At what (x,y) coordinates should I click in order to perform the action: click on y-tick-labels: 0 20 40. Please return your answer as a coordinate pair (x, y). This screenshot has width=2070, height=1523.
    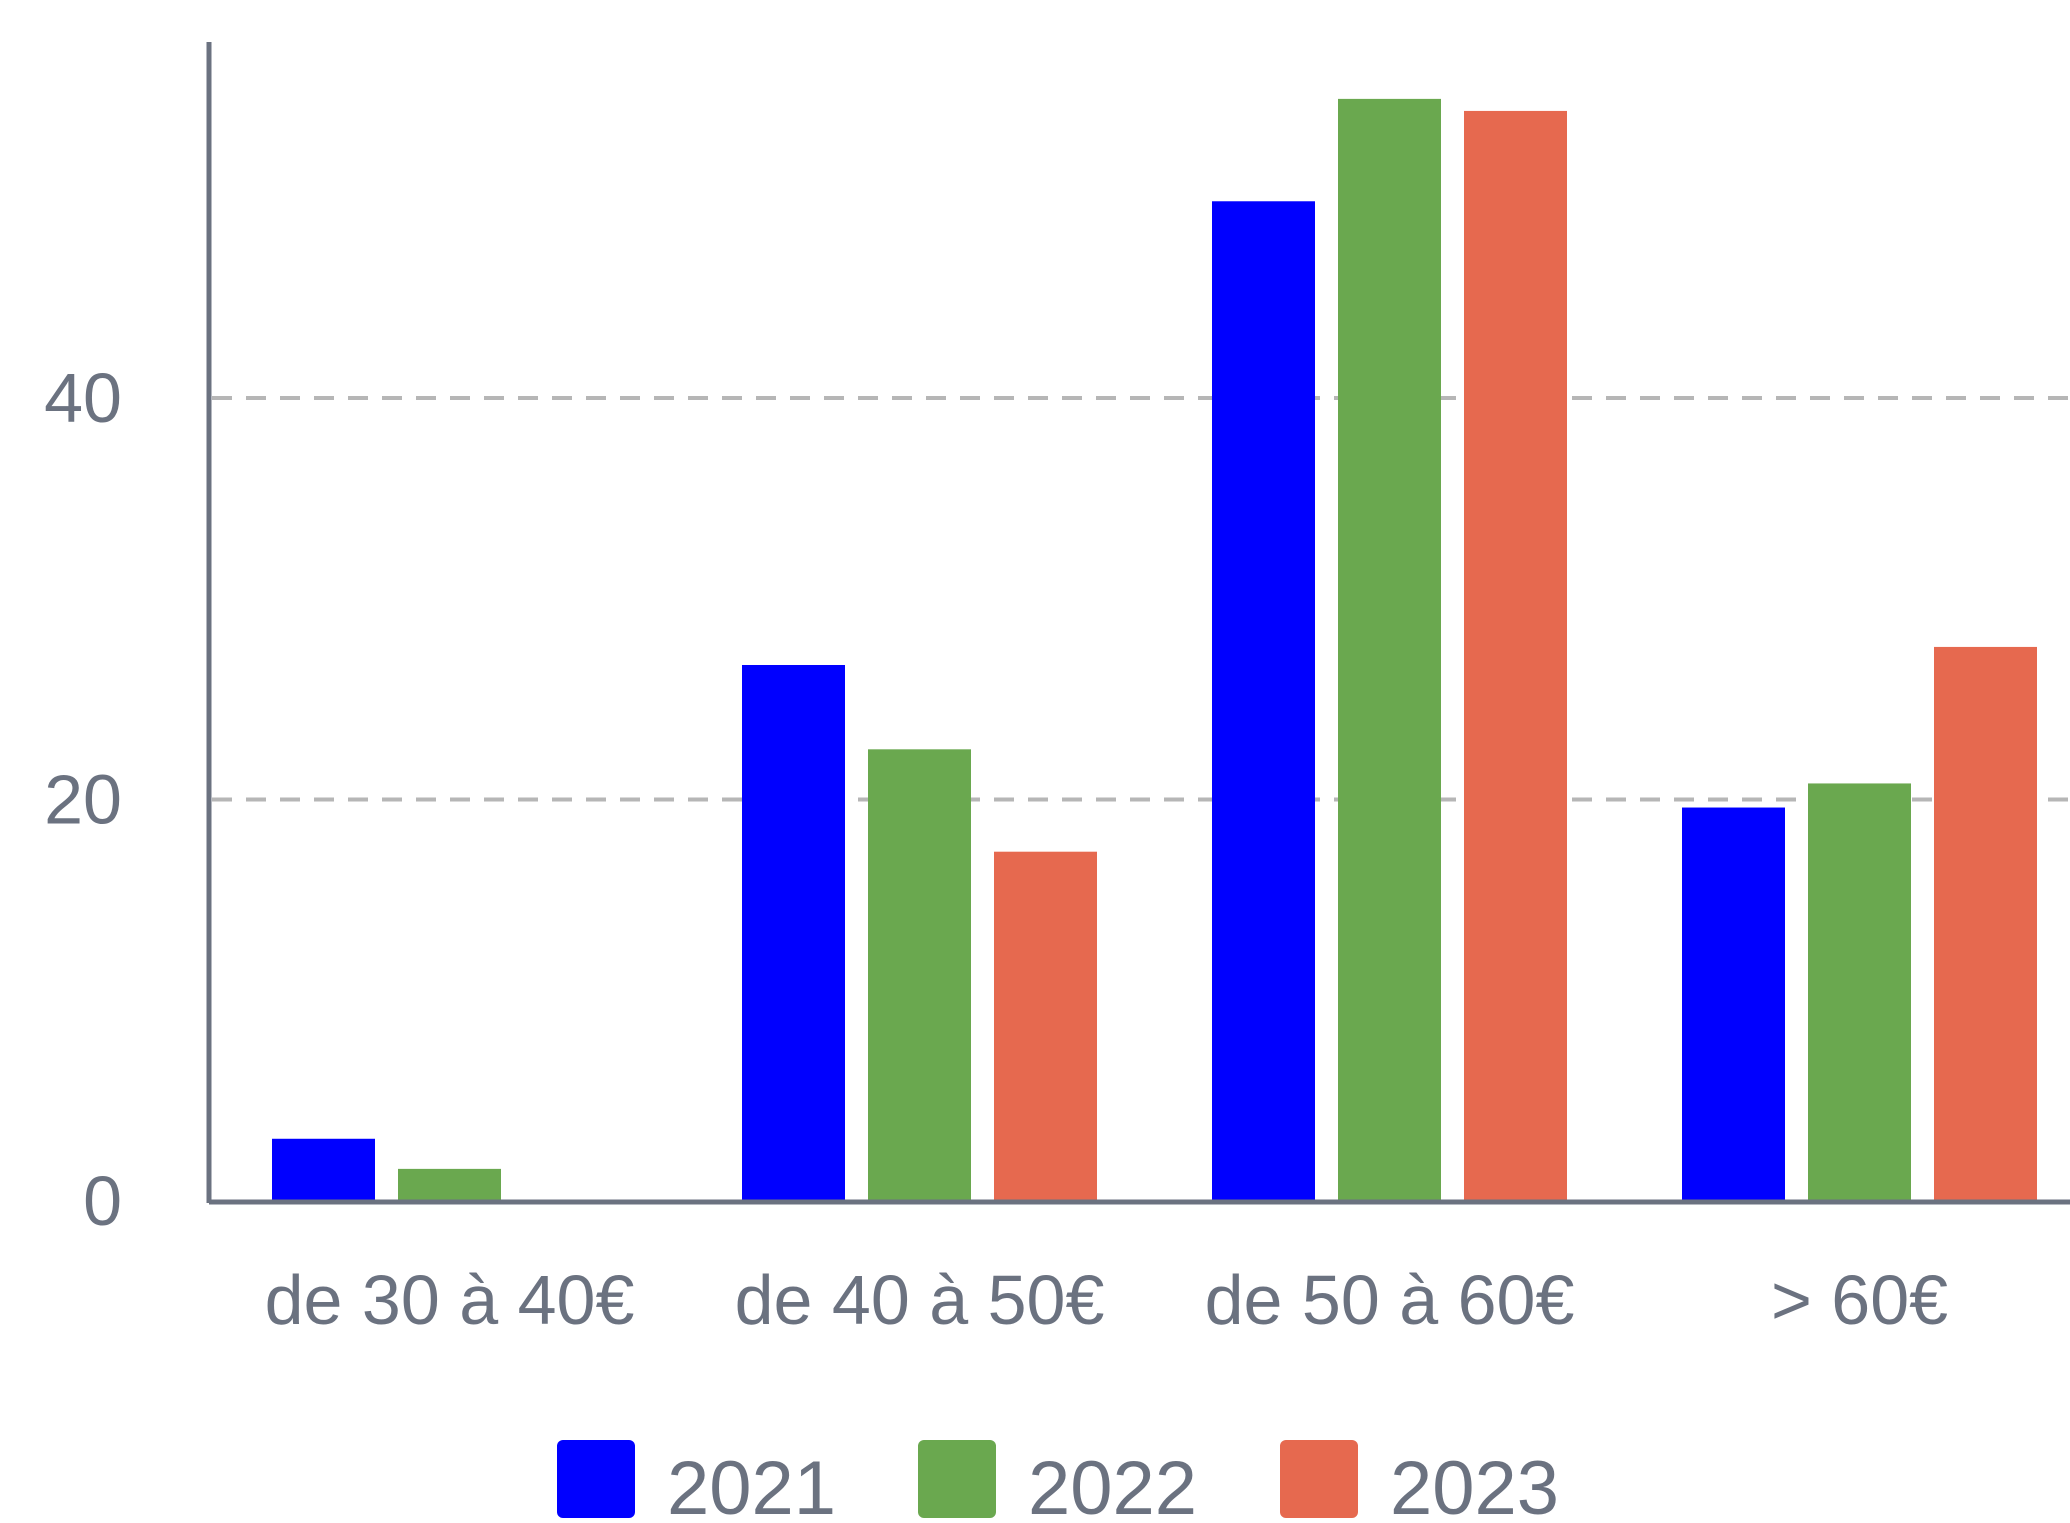
    Looking at the image, I should click on (83, 799).